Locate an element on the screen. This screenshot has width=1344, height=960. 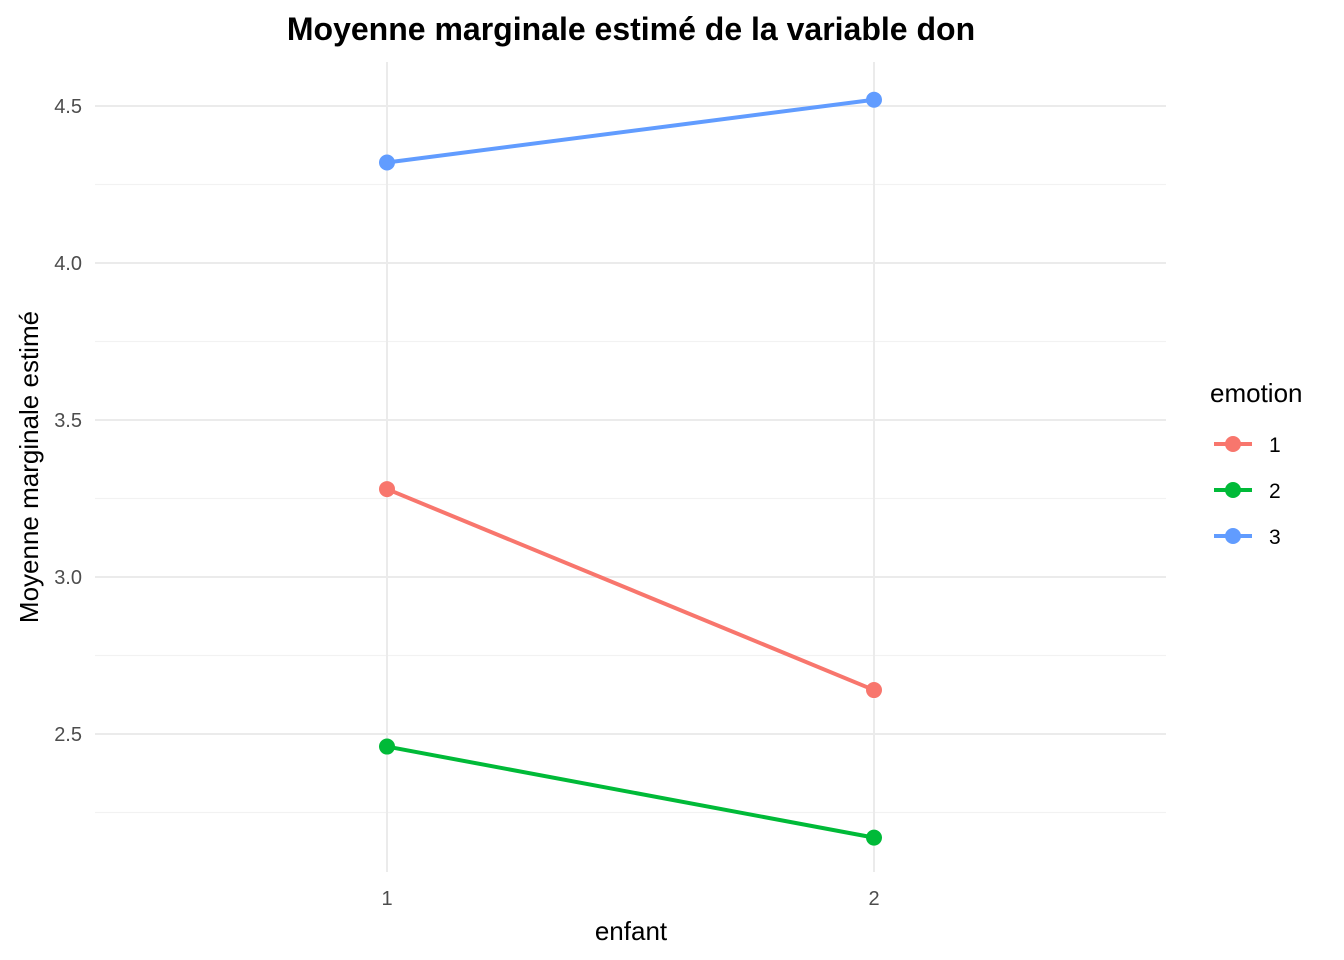
legend-label-2: 2 is located at coordinates (1275, 491).